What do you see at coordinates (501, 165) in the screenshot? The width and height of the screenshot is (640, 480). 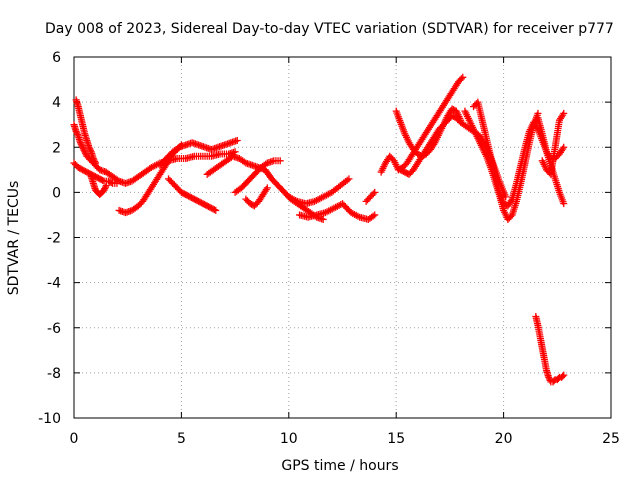 I see `series-trace-q` at bounding box center [501, 165].